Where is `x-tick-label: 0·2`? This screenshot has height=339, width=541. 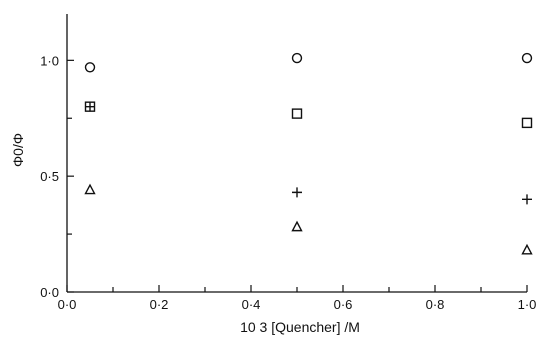 x-tick-label: 0·2 is located at coordinates (159, 304).